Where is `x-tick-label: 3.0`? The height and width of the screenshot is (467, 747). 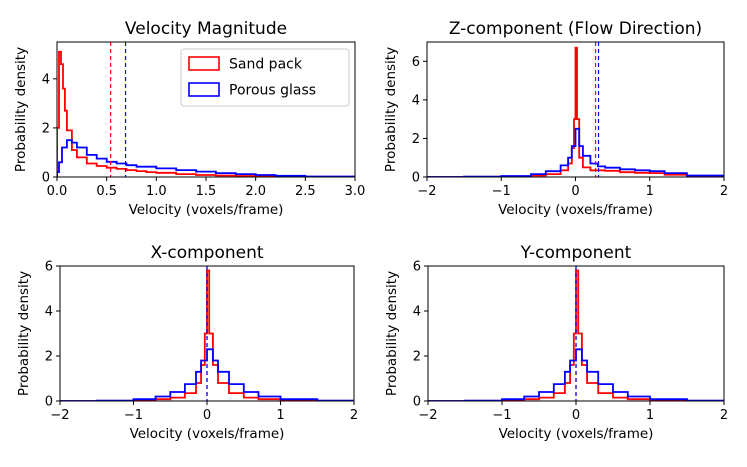
x-tick-label: 3.0 is located at coordinates (355, 191).